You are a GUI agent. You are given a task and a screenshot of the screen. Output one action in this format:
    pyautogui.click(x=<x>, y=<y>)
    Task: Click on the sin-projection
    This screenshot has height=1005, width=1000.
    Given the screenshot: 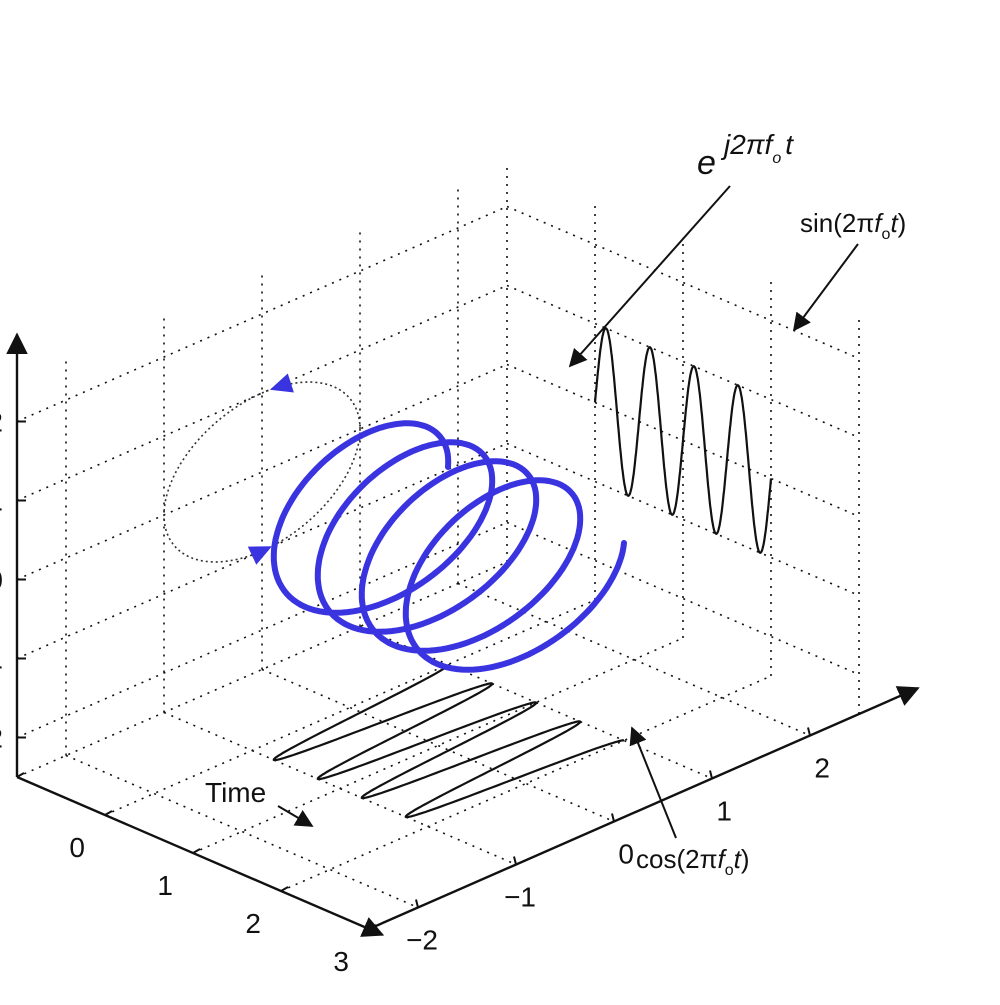 What is the action you would take?
    pyautogui.click(x=683, y=440)
    